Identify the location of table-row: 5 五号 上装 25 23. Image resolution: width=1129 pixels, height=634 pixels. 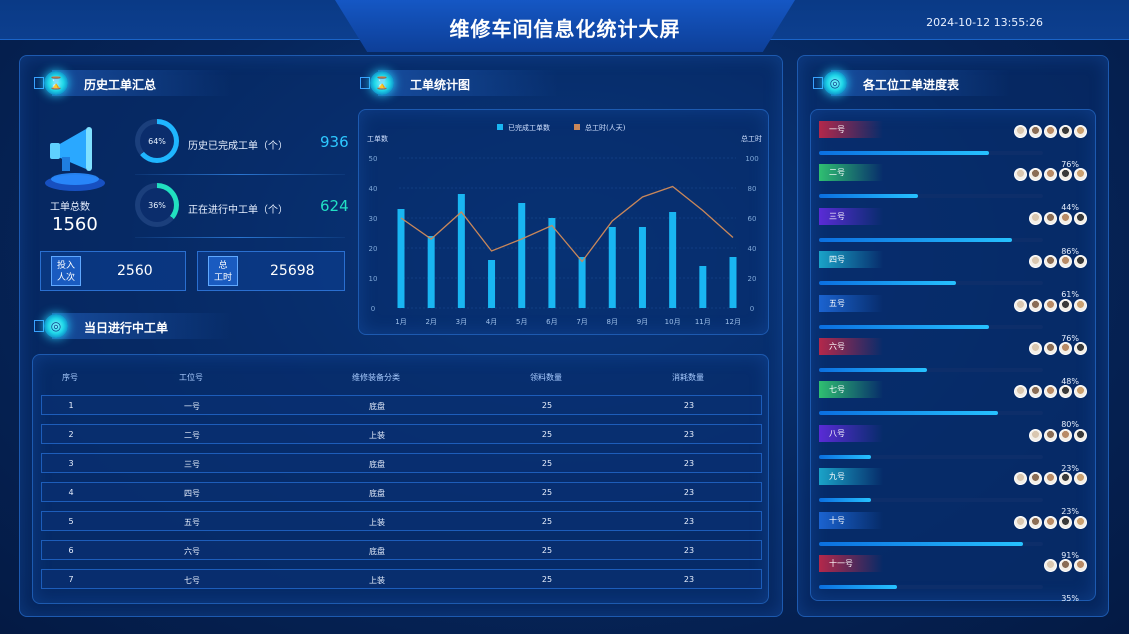
(401, 521).